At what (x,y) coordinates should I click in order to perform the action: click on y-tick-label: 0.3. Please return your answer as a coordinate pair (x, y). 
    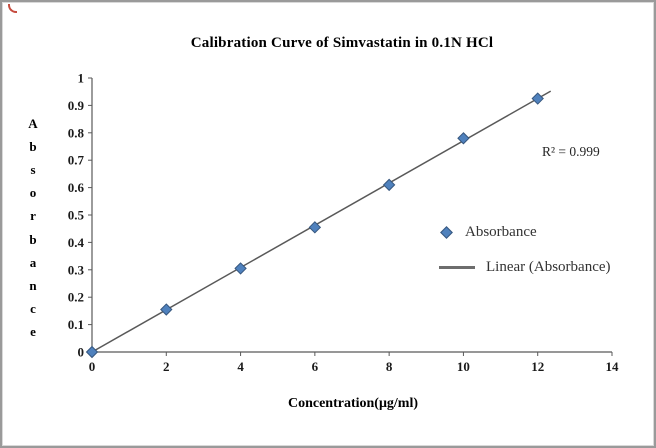
    Looking at the image, I should click on (76, 269).